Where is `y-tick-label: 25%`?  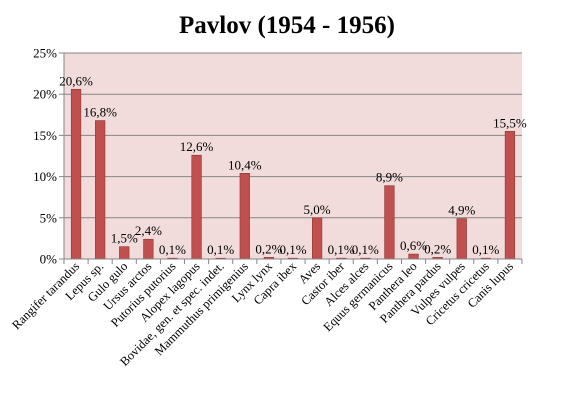 y-tick-label: 25% is located at coordinates (45, 53).